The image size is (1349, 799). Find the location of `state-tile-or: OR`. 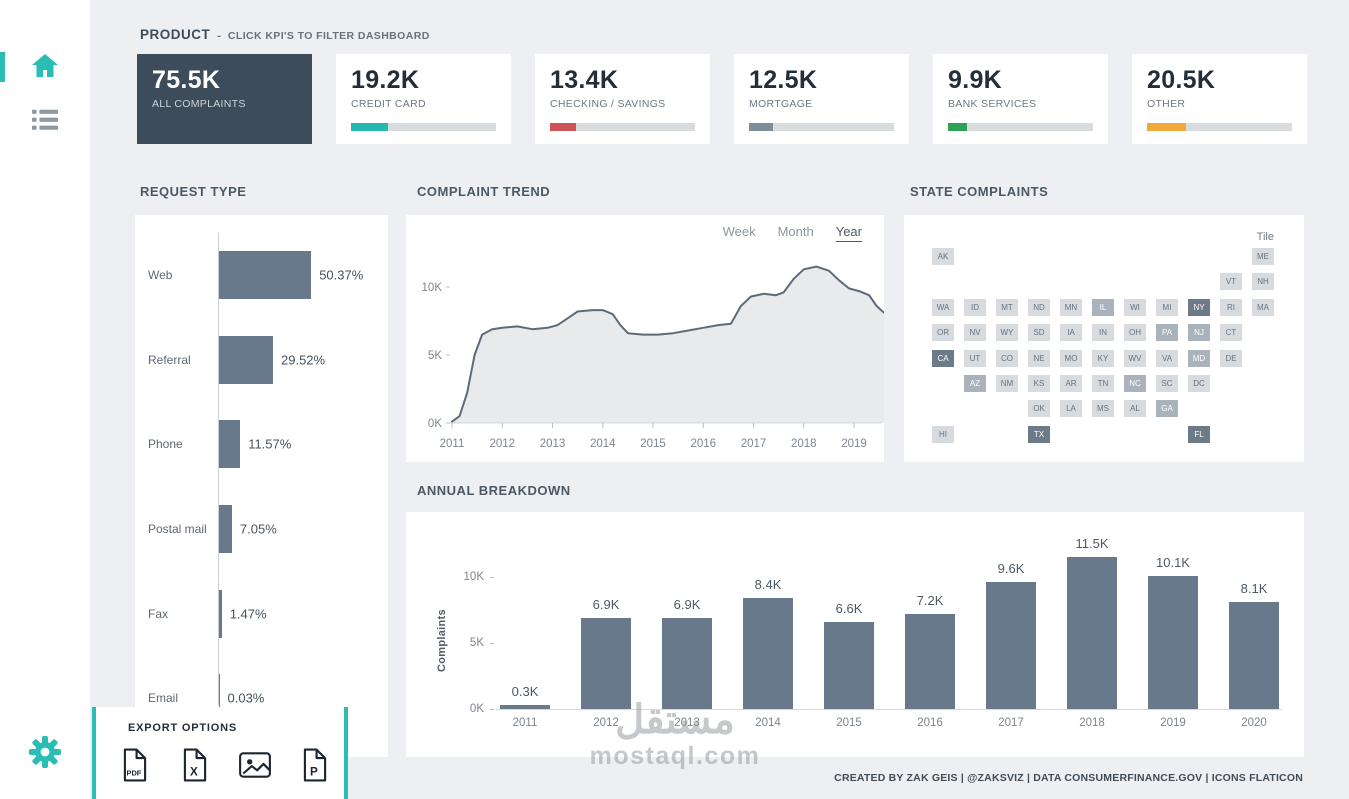

state-tile-or: OR is located at coordinates (943, 333).